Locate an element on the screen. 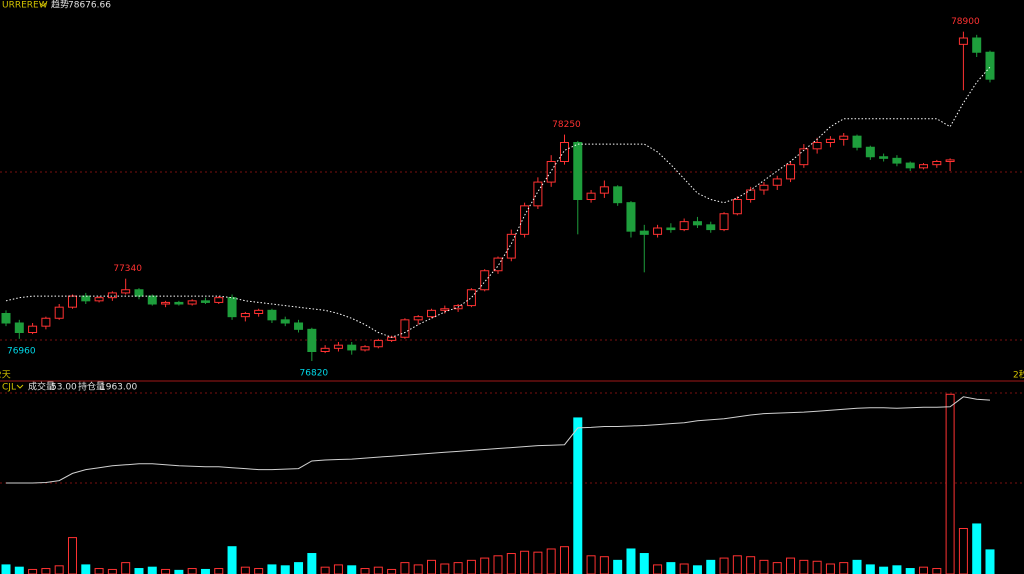  low-label: 76820 is located at coordinates (314, 374).